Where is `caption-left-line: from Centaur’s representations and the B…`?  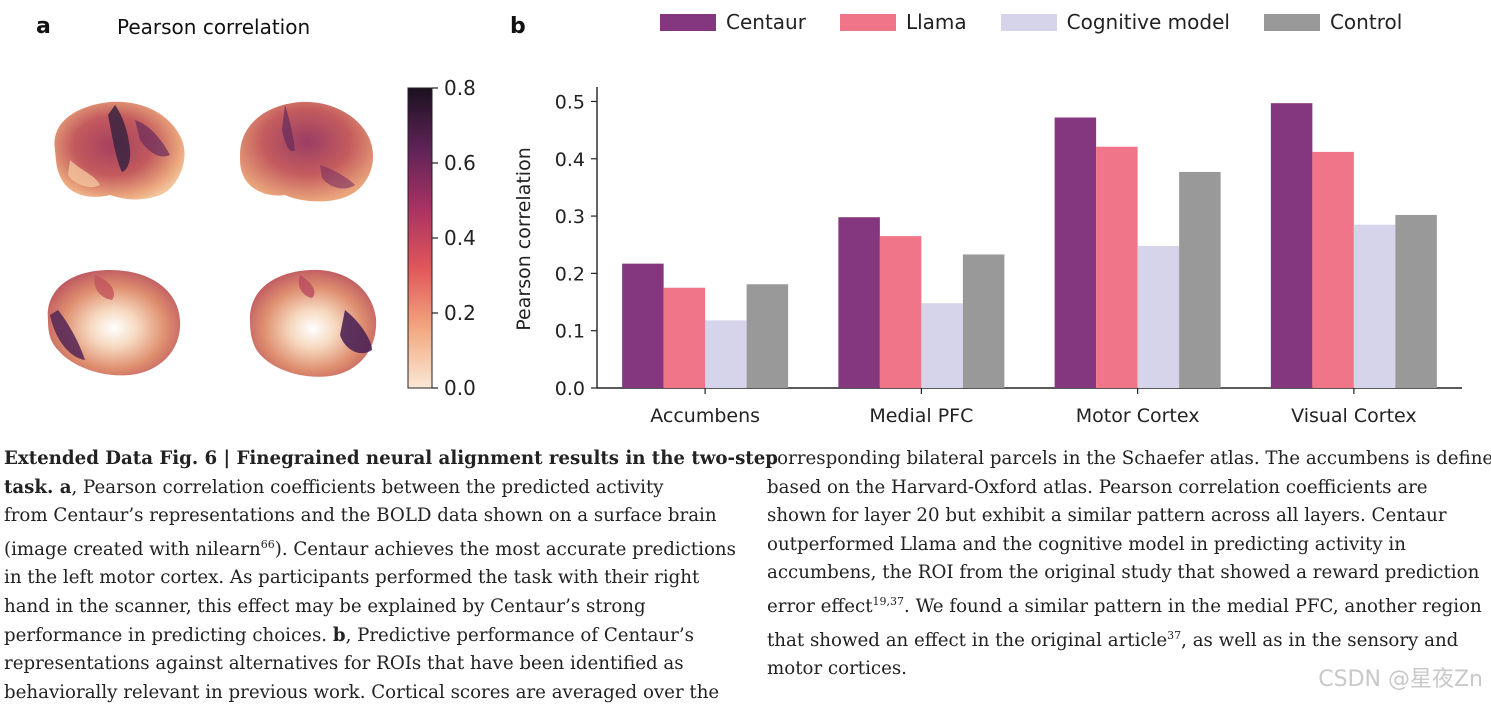
caption-left-line: from Centaur’s representations and the B… is located at coordinates (360, 516).